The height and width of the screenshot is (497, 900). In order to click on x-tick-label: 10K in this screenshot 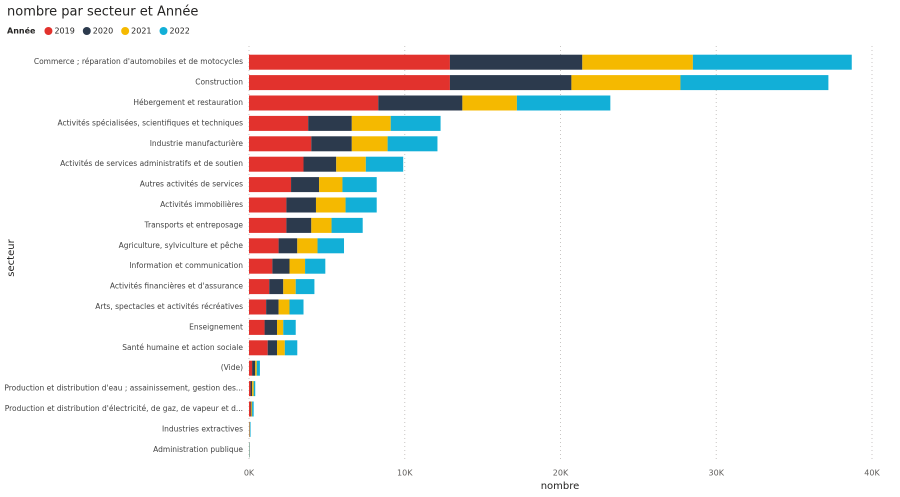, I will do `click(405, 473)`.